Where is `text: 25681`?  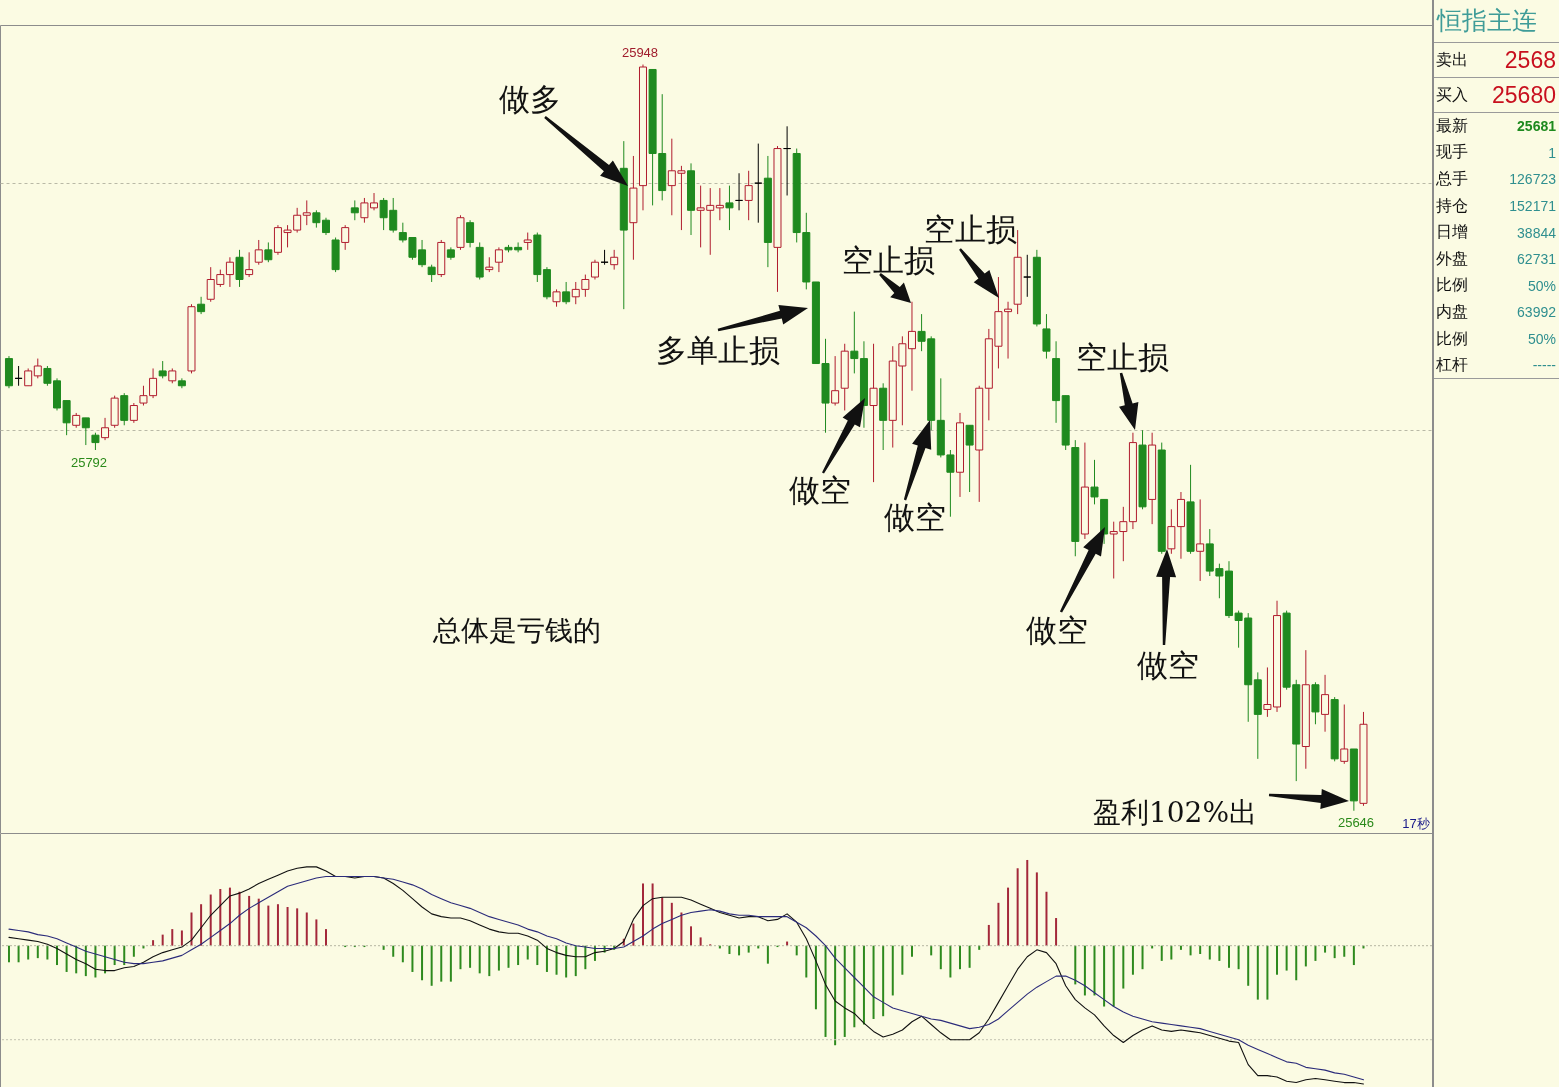
text: 25681 is located at coordinates (1536, 126).